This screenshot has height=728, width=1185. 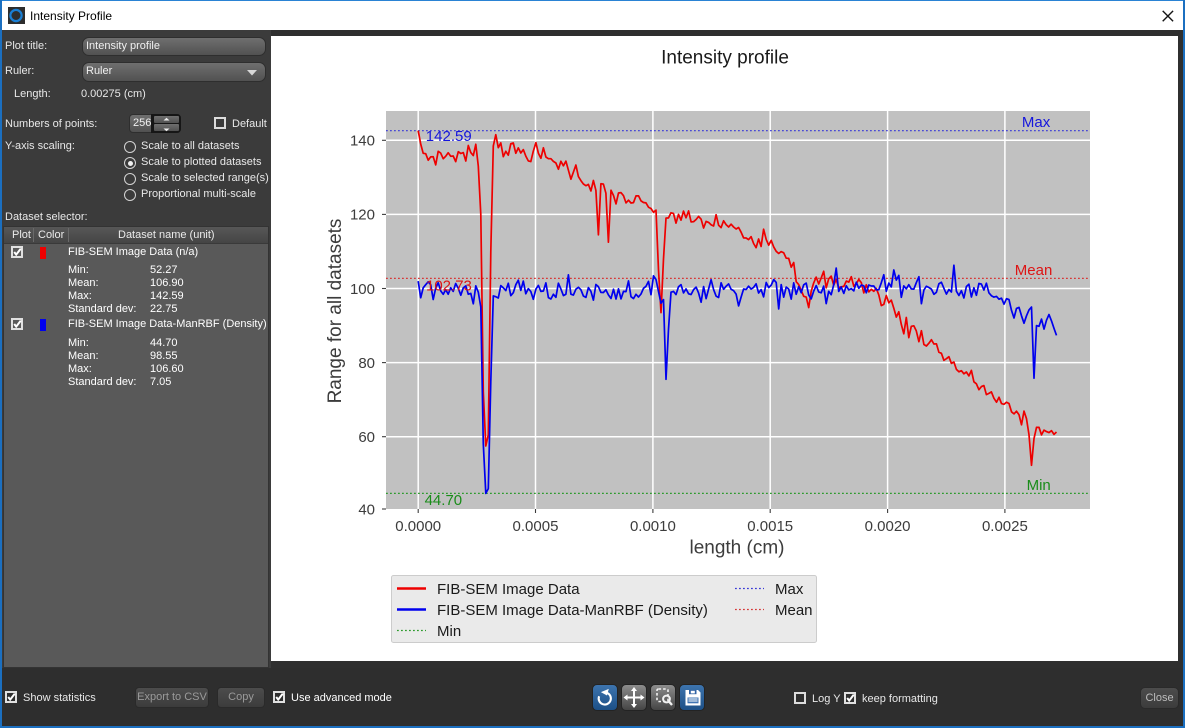 What do you see at coordinates (536, 526) in the screenshot?
I see `svg-text: 0.0005` at bounding box center [536, 526].